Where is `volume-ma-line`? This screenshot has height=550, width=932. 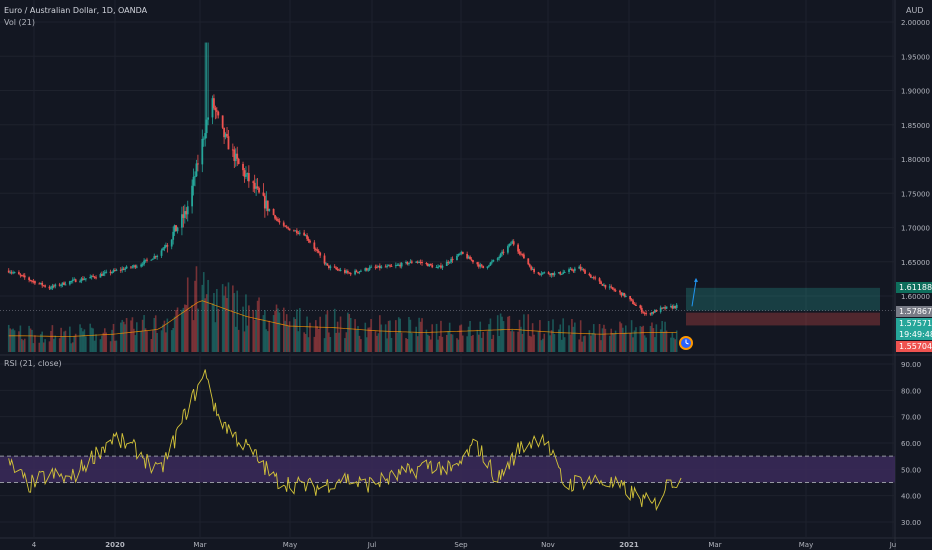 volume-ma-line is located at coordinates (342, 319).